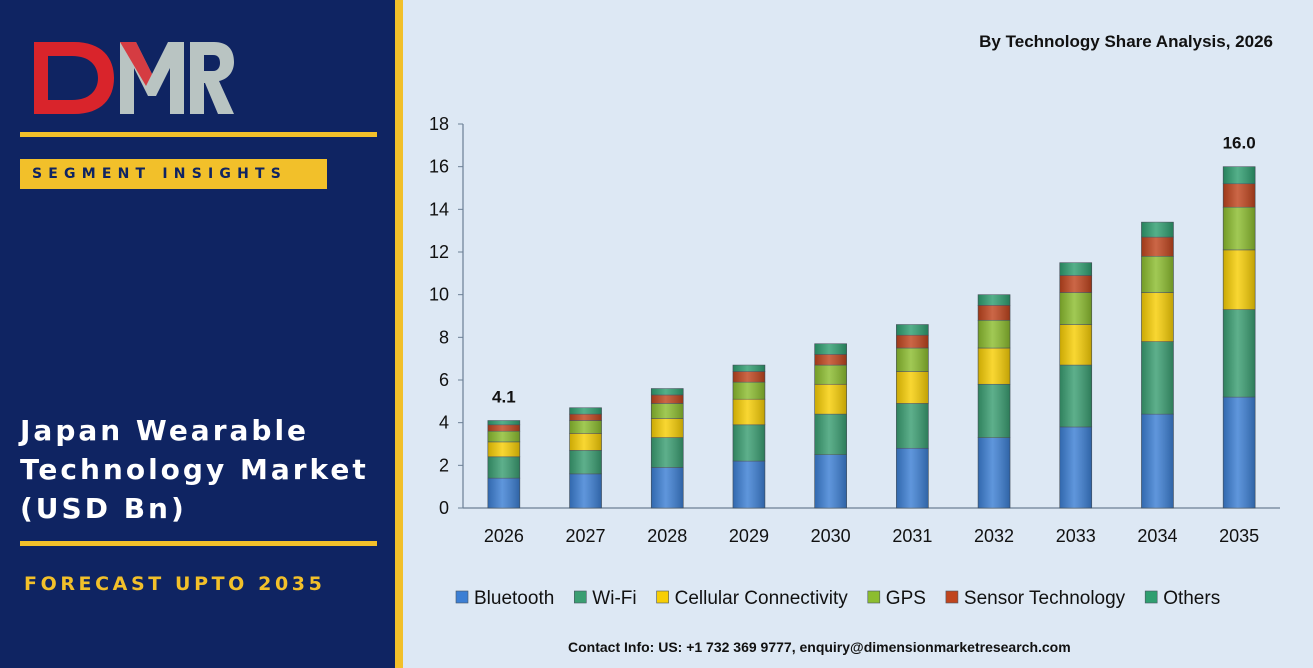 This screenshot has width=1313, height=668. Describe the element at coordinates (175, 584) in the screenshot. I see `forecast-label: FORECAST UPTO 2035` at that location.